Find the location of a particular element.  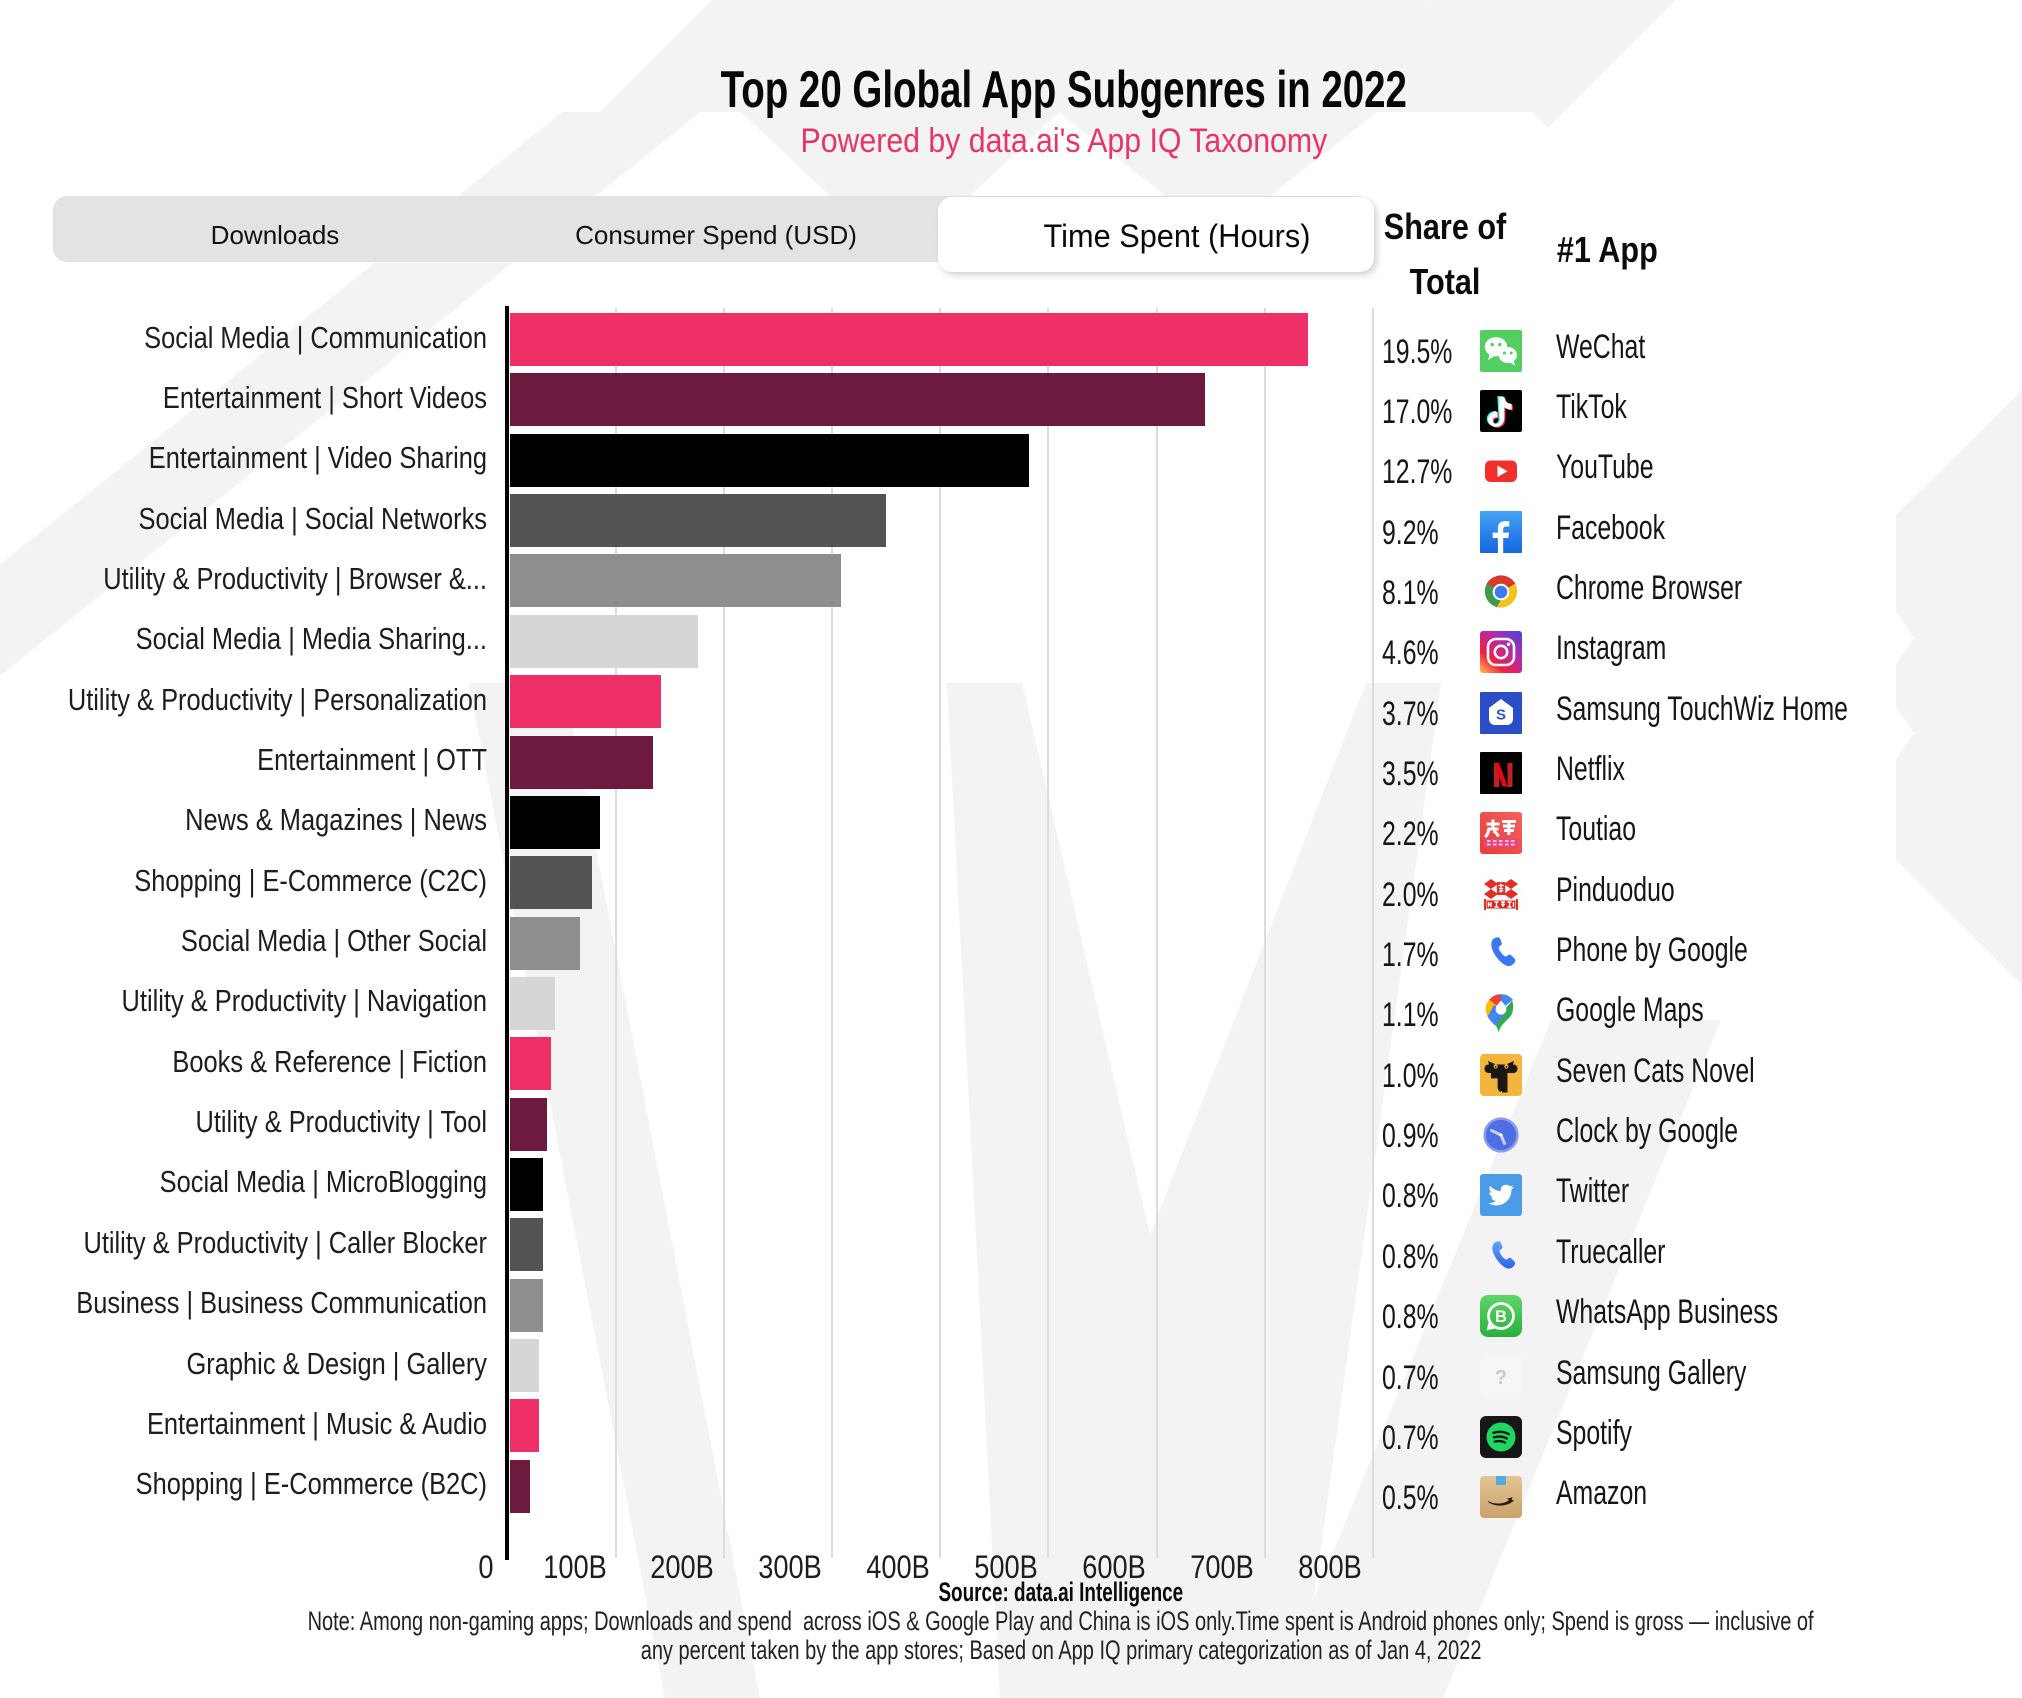

svg-text: B is located at coordinates (1501, 1317).